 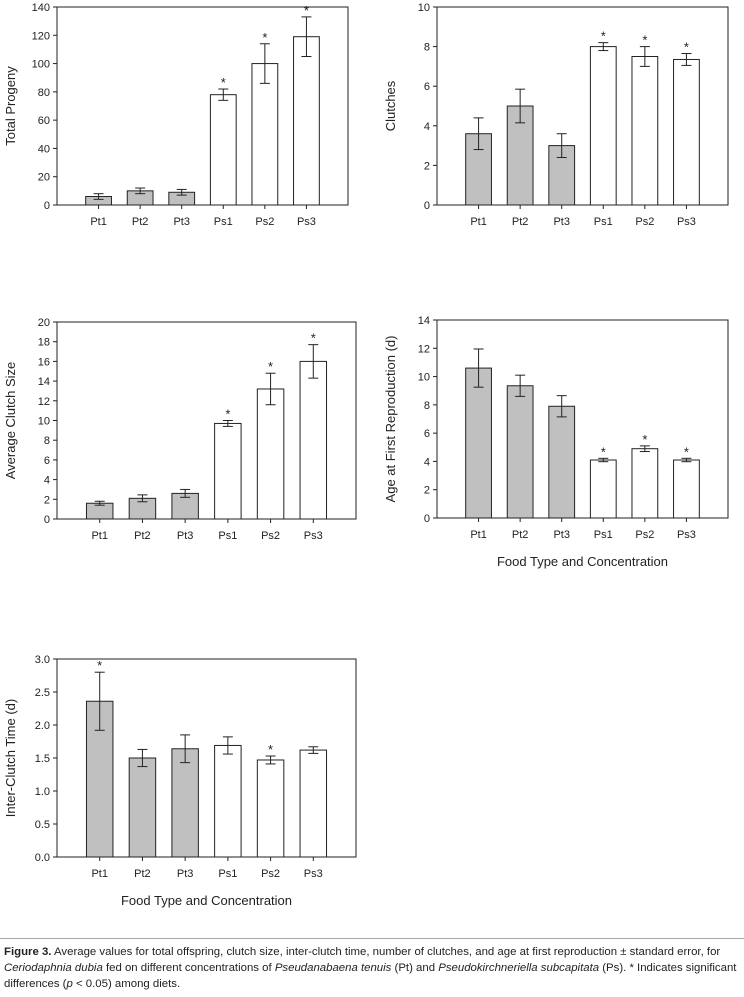 I want to click on caption-text-2: fed on different concentrations of, so click(x=188, y=968).